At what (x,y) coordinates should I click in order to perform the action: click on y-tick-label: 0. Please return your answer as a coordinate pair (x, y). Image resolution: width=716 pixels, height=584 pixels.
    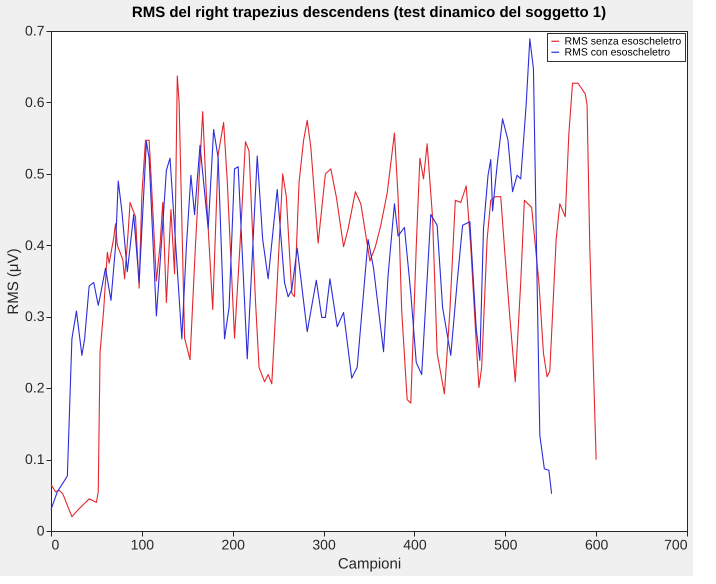
    Looking at the image, I should click on (40, 530).